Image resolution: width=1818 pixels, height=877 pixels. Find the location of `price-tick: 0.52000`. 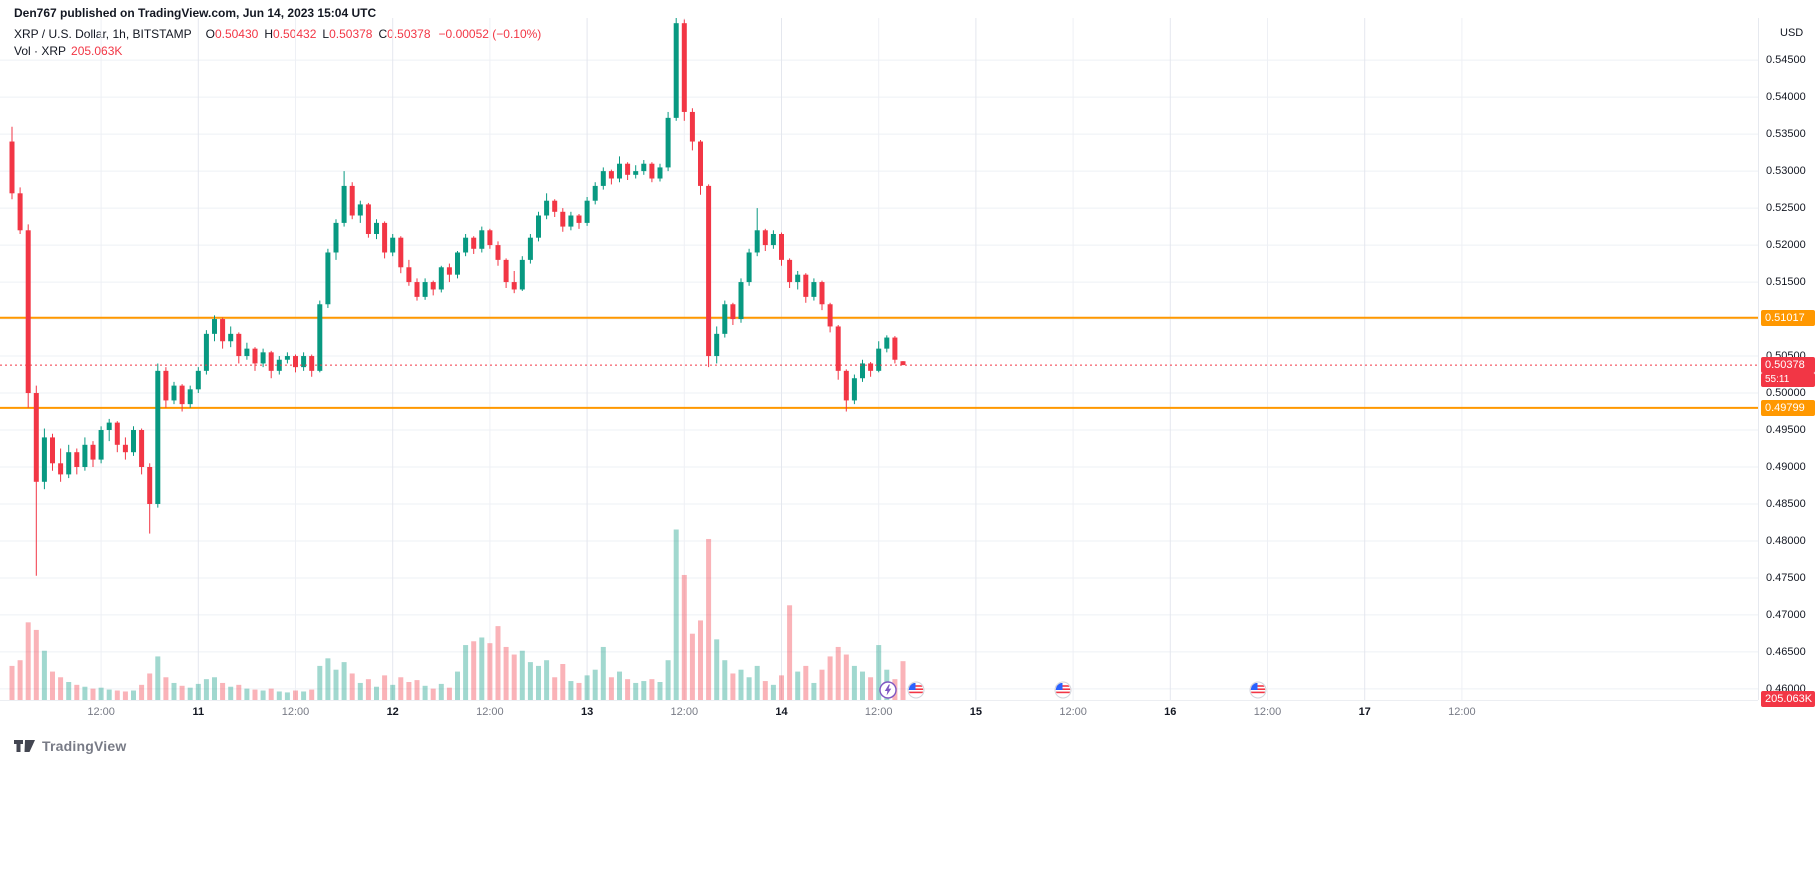

price-tick: 0.52000 is located at coordinates (1786, 245).